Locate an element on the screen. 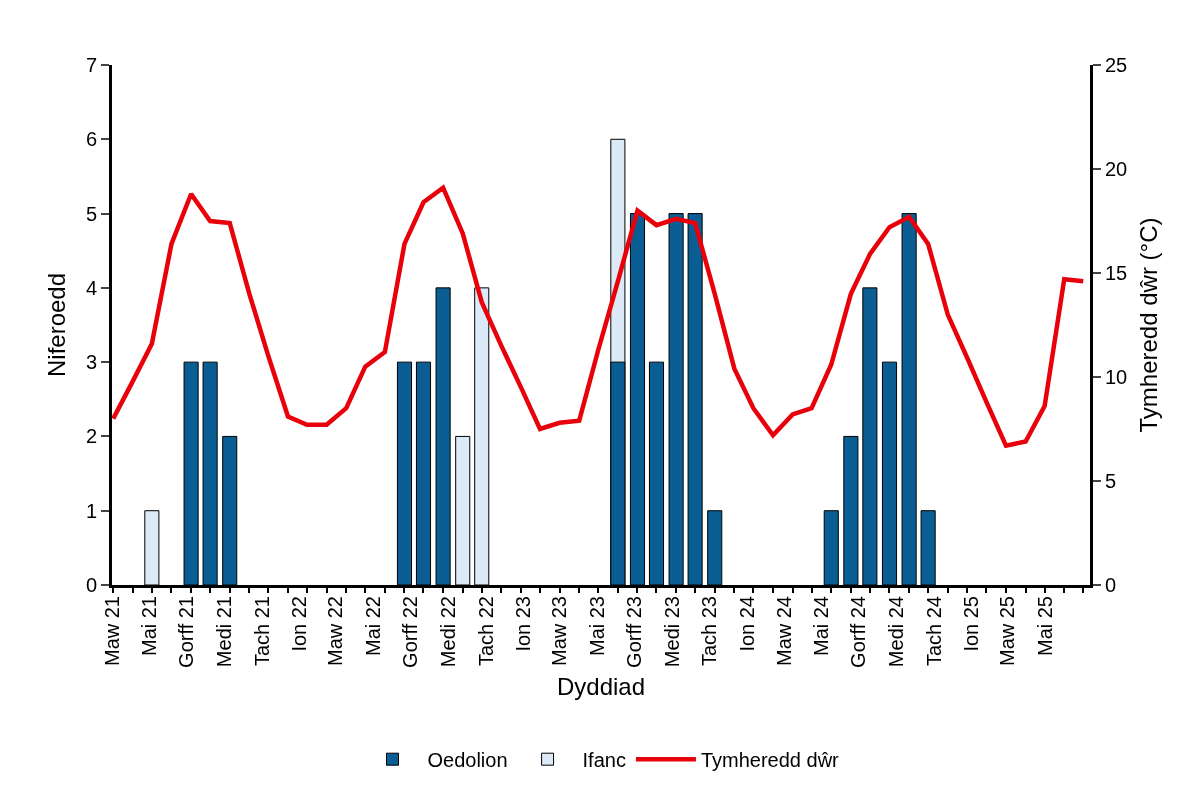 The height and width of the screenshot is (797, 1200). legend-label: Oedolion is located at coordinates (467, 760).